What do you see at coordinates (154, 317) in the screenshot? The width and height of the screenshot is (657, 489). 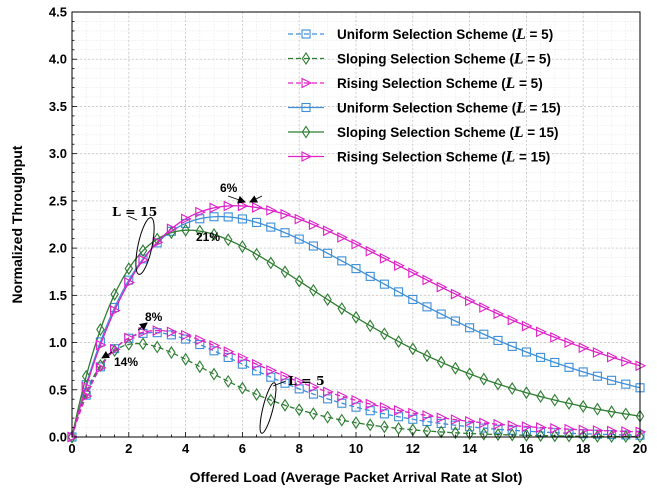 I see `annotation-8-percent: 8%` at bounding box center [154, 317].